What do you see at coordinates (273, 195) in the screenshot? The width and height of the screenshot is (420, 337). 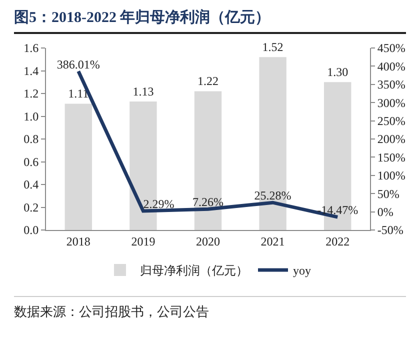 I see `data-label: 25.28%` at bounding box center [273, 195].